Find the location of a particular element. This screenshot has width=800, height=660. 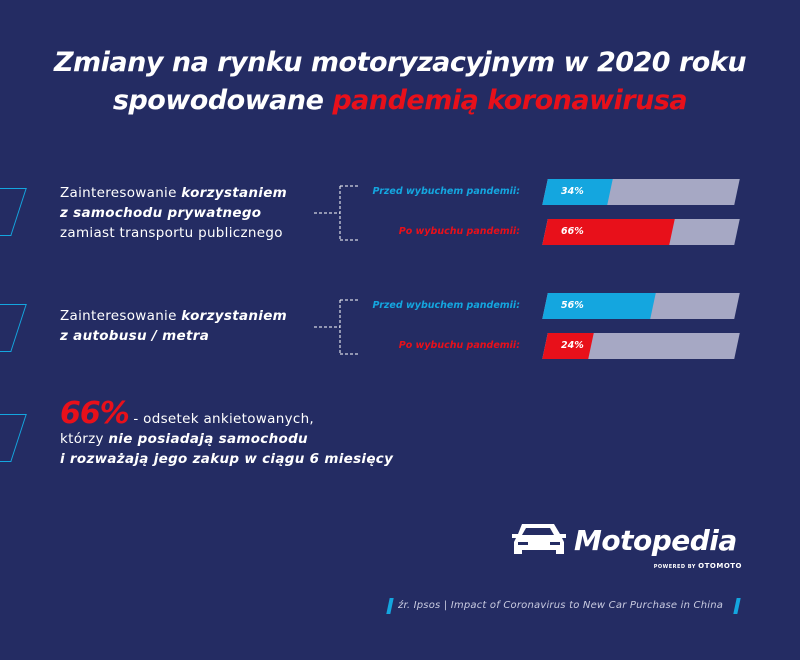

stat-text-2a: którzy is located at coordinates (84, 439).